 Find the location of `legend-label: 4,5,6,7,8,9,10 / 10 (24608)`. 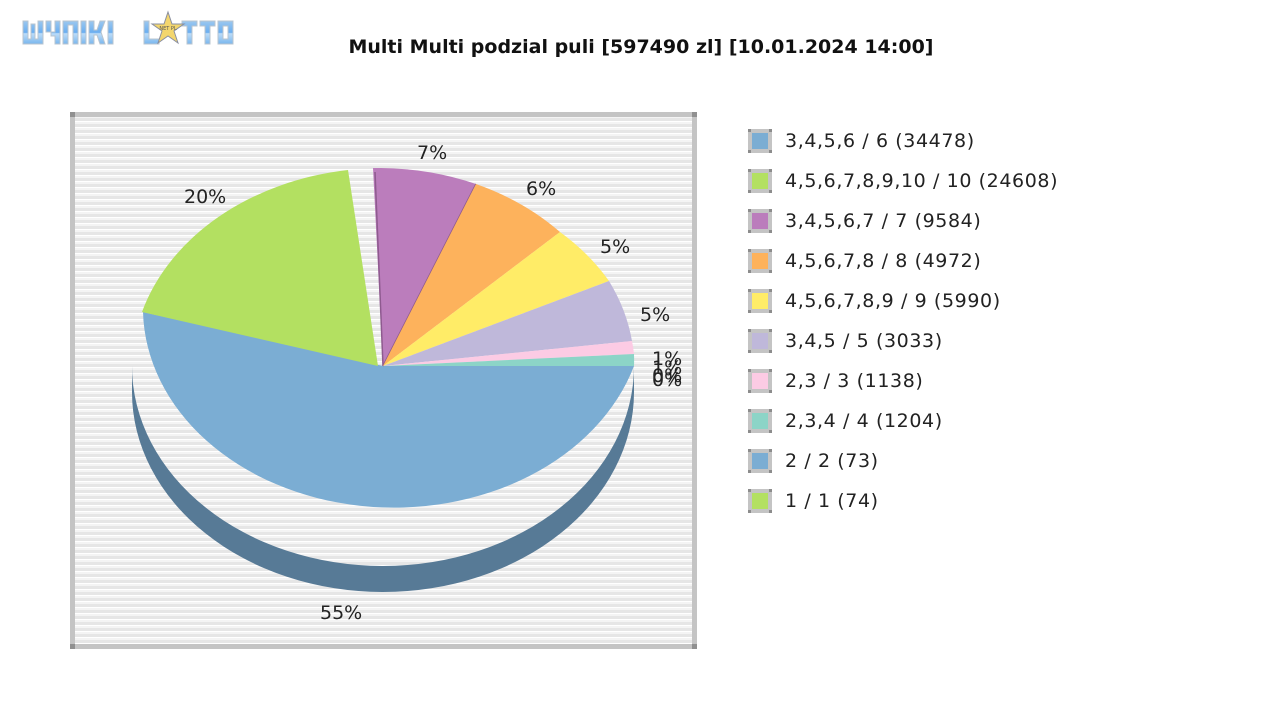

legend-label: 4,5,6,7,8,9,10 / 10 (24608) is located at coordinates (922, 181).